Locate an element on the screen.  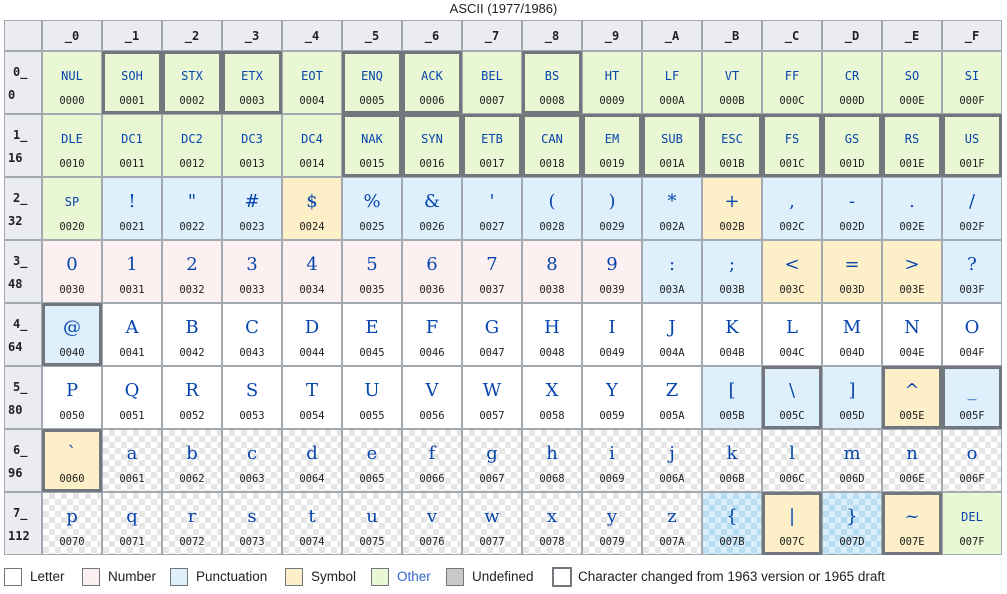
char-cell: #0023 is located at coordinates (252, 208).